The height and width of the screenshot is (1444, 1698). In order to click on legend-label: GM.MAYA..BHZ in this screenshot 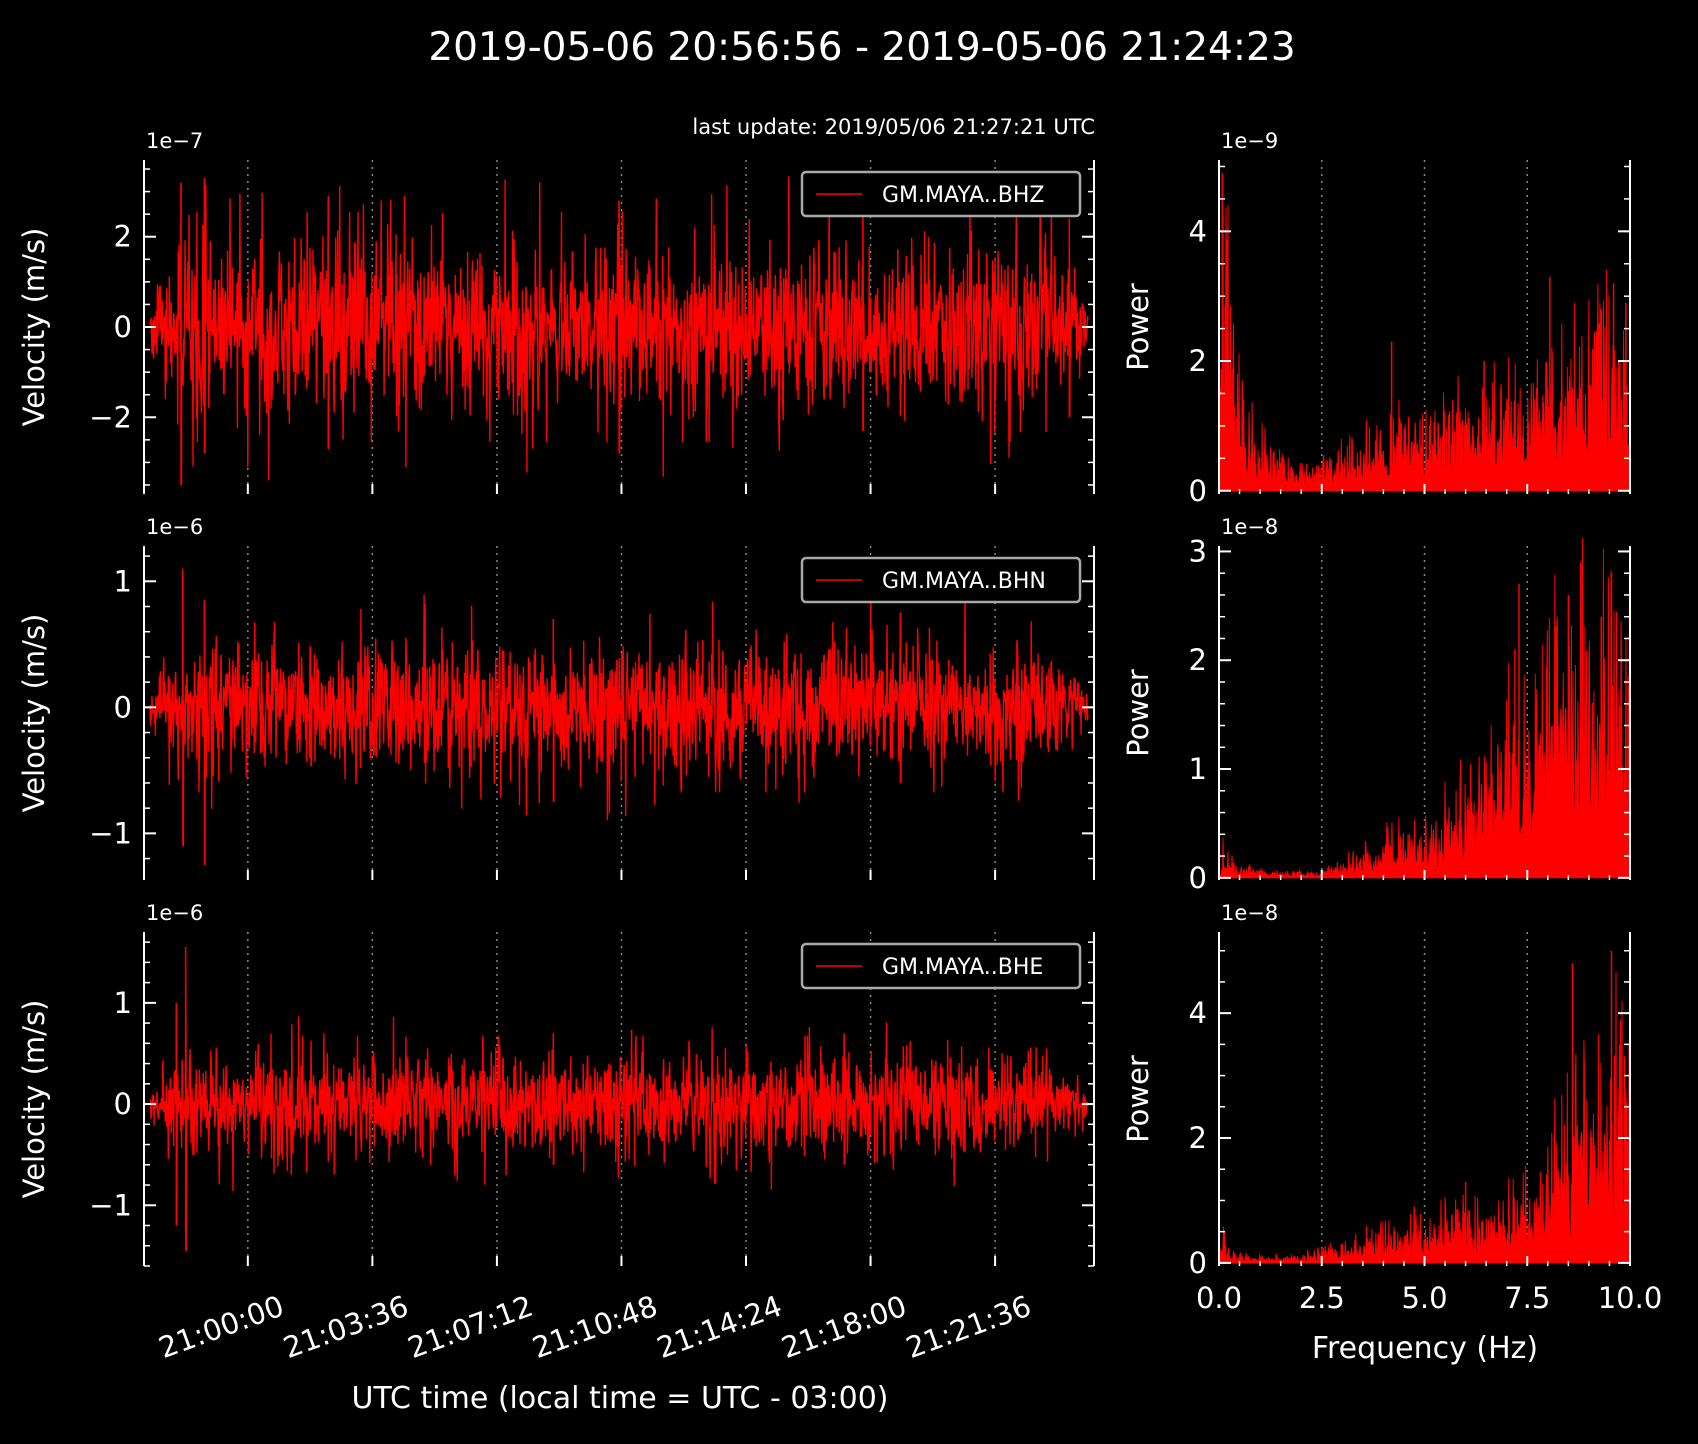, I will do `click(963, 195)`.